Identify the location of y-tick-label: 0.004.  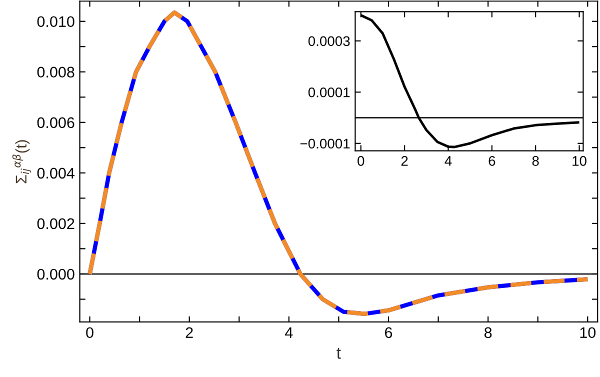
(55, 173).